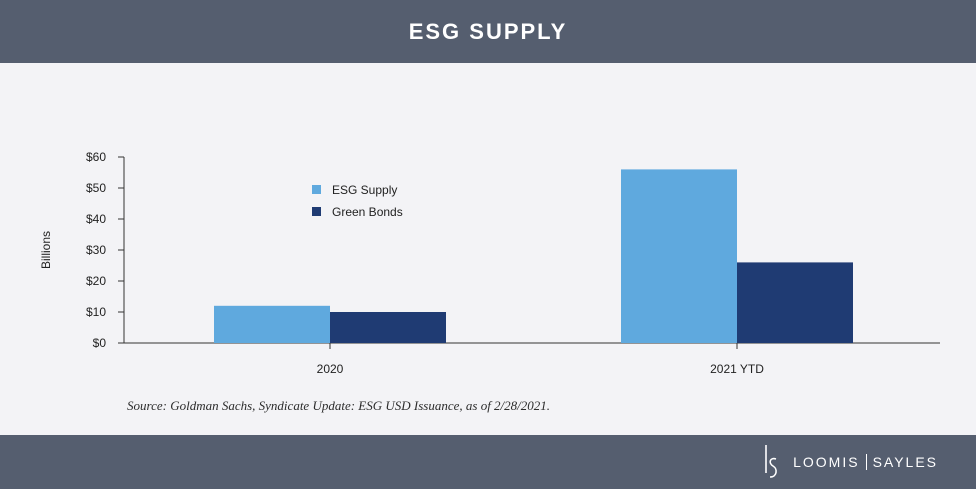 The height and width of the screenshot is (489, 976). Describe the element at coordinates (96, 188) in the screenshot. I see `y-tick-label: $50` at that location.